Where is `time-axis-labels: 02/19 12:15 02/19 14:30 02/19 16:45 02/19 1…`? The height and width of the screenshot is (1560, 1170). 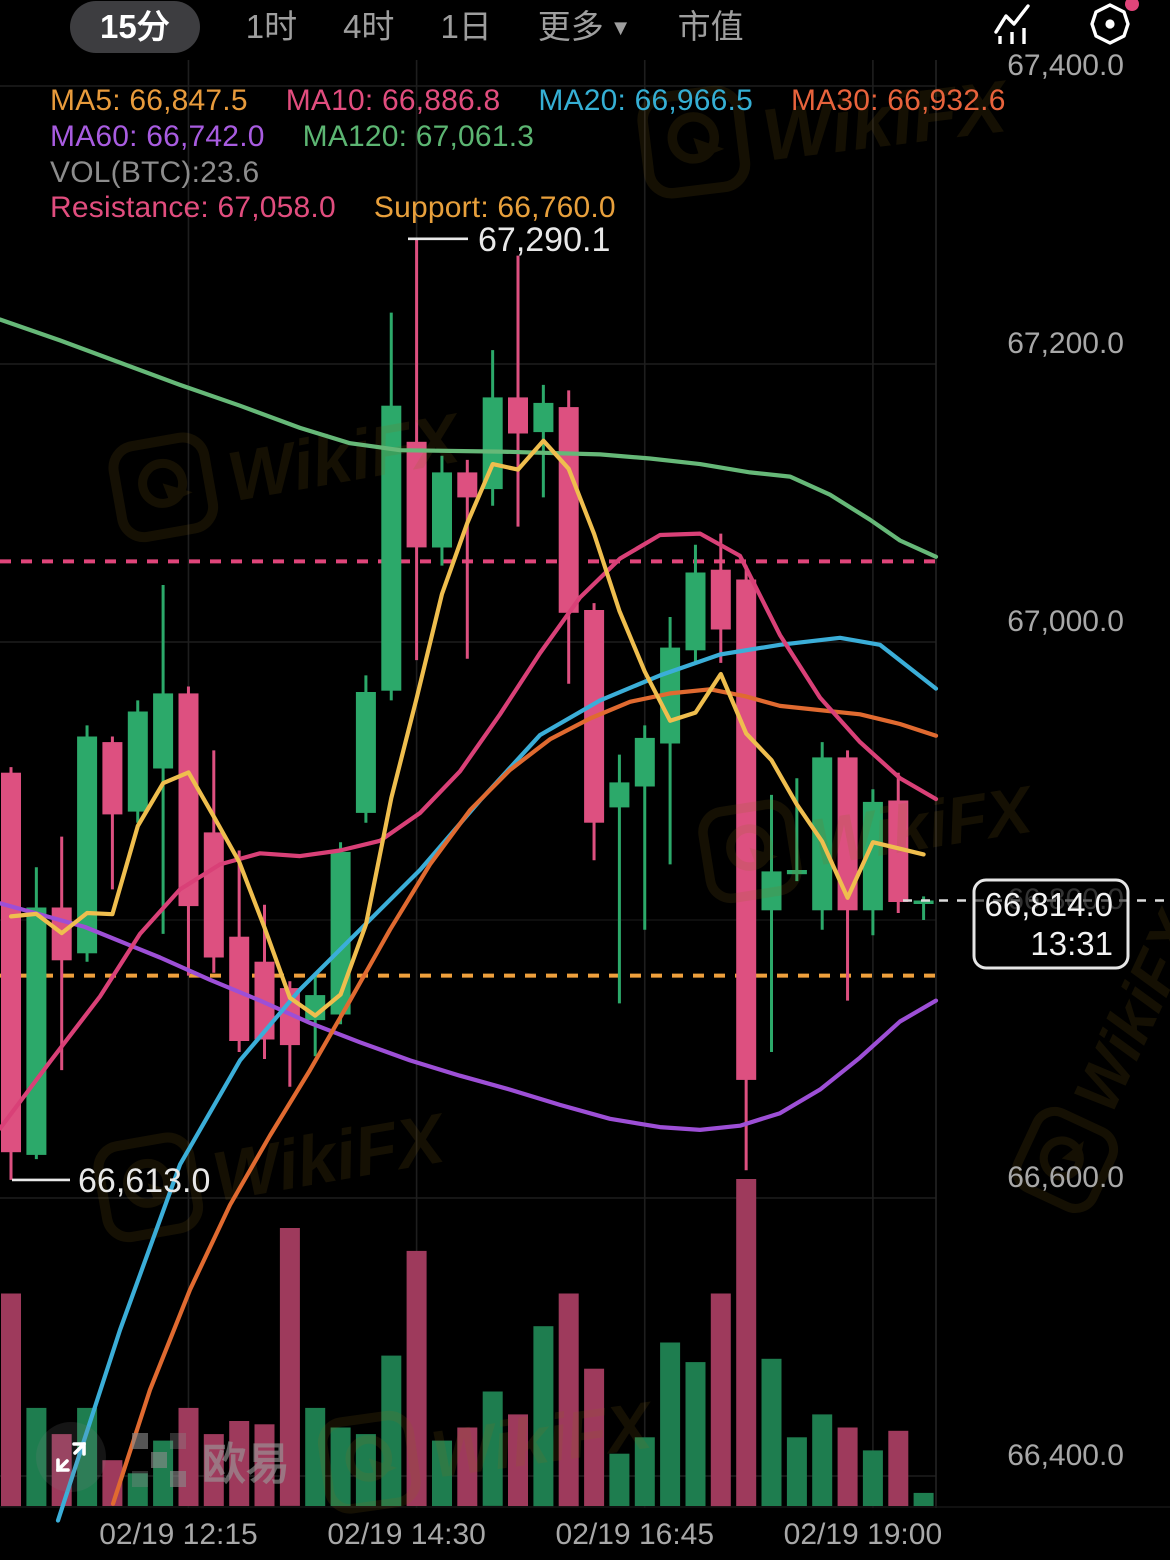 time-axis-labels: 02/19 12:15 02/19 14:30 02/19 16:45 02/19 1… is located at coordinates (520, 1534).